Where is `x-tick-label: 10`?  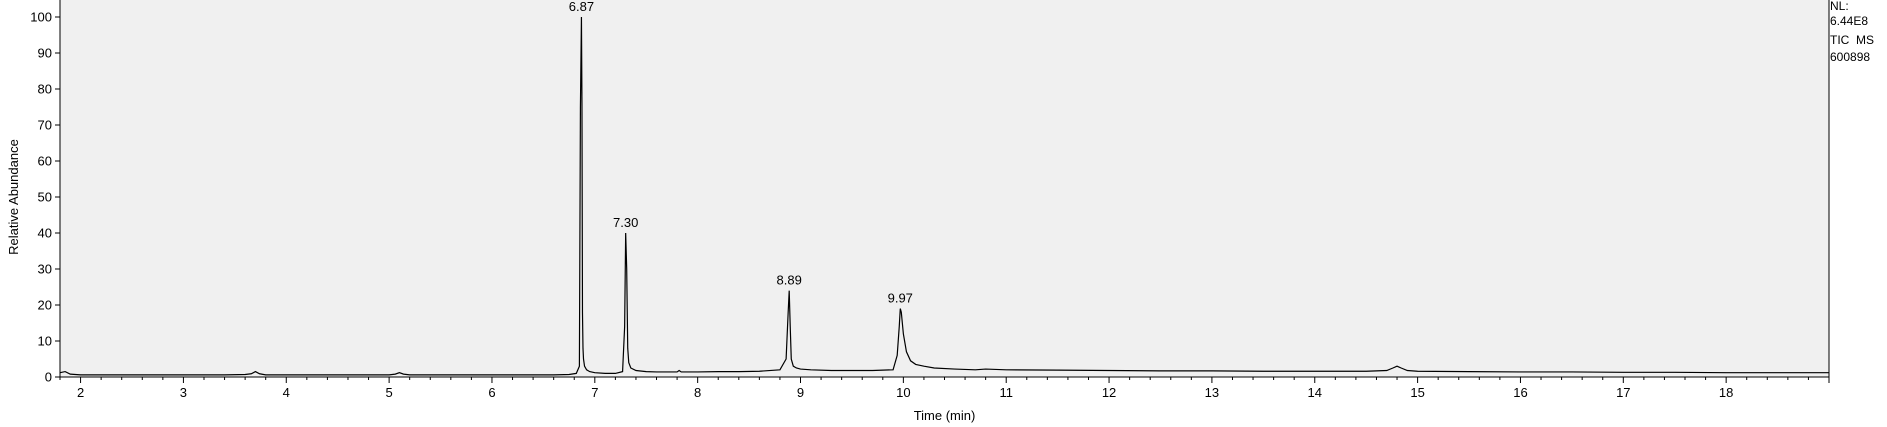
x-tick-label: 10 is located at coordinates (903, 392).